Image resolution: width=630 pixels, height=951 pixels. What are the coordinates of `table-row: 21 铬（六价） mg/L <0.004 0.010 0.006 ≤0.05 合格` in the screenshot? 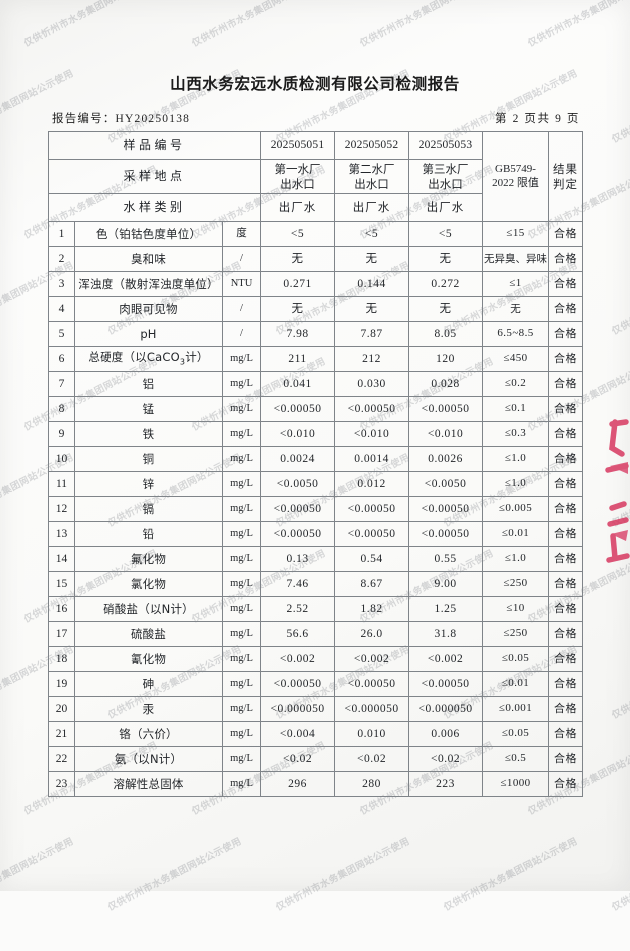 It's located at (316, 734).